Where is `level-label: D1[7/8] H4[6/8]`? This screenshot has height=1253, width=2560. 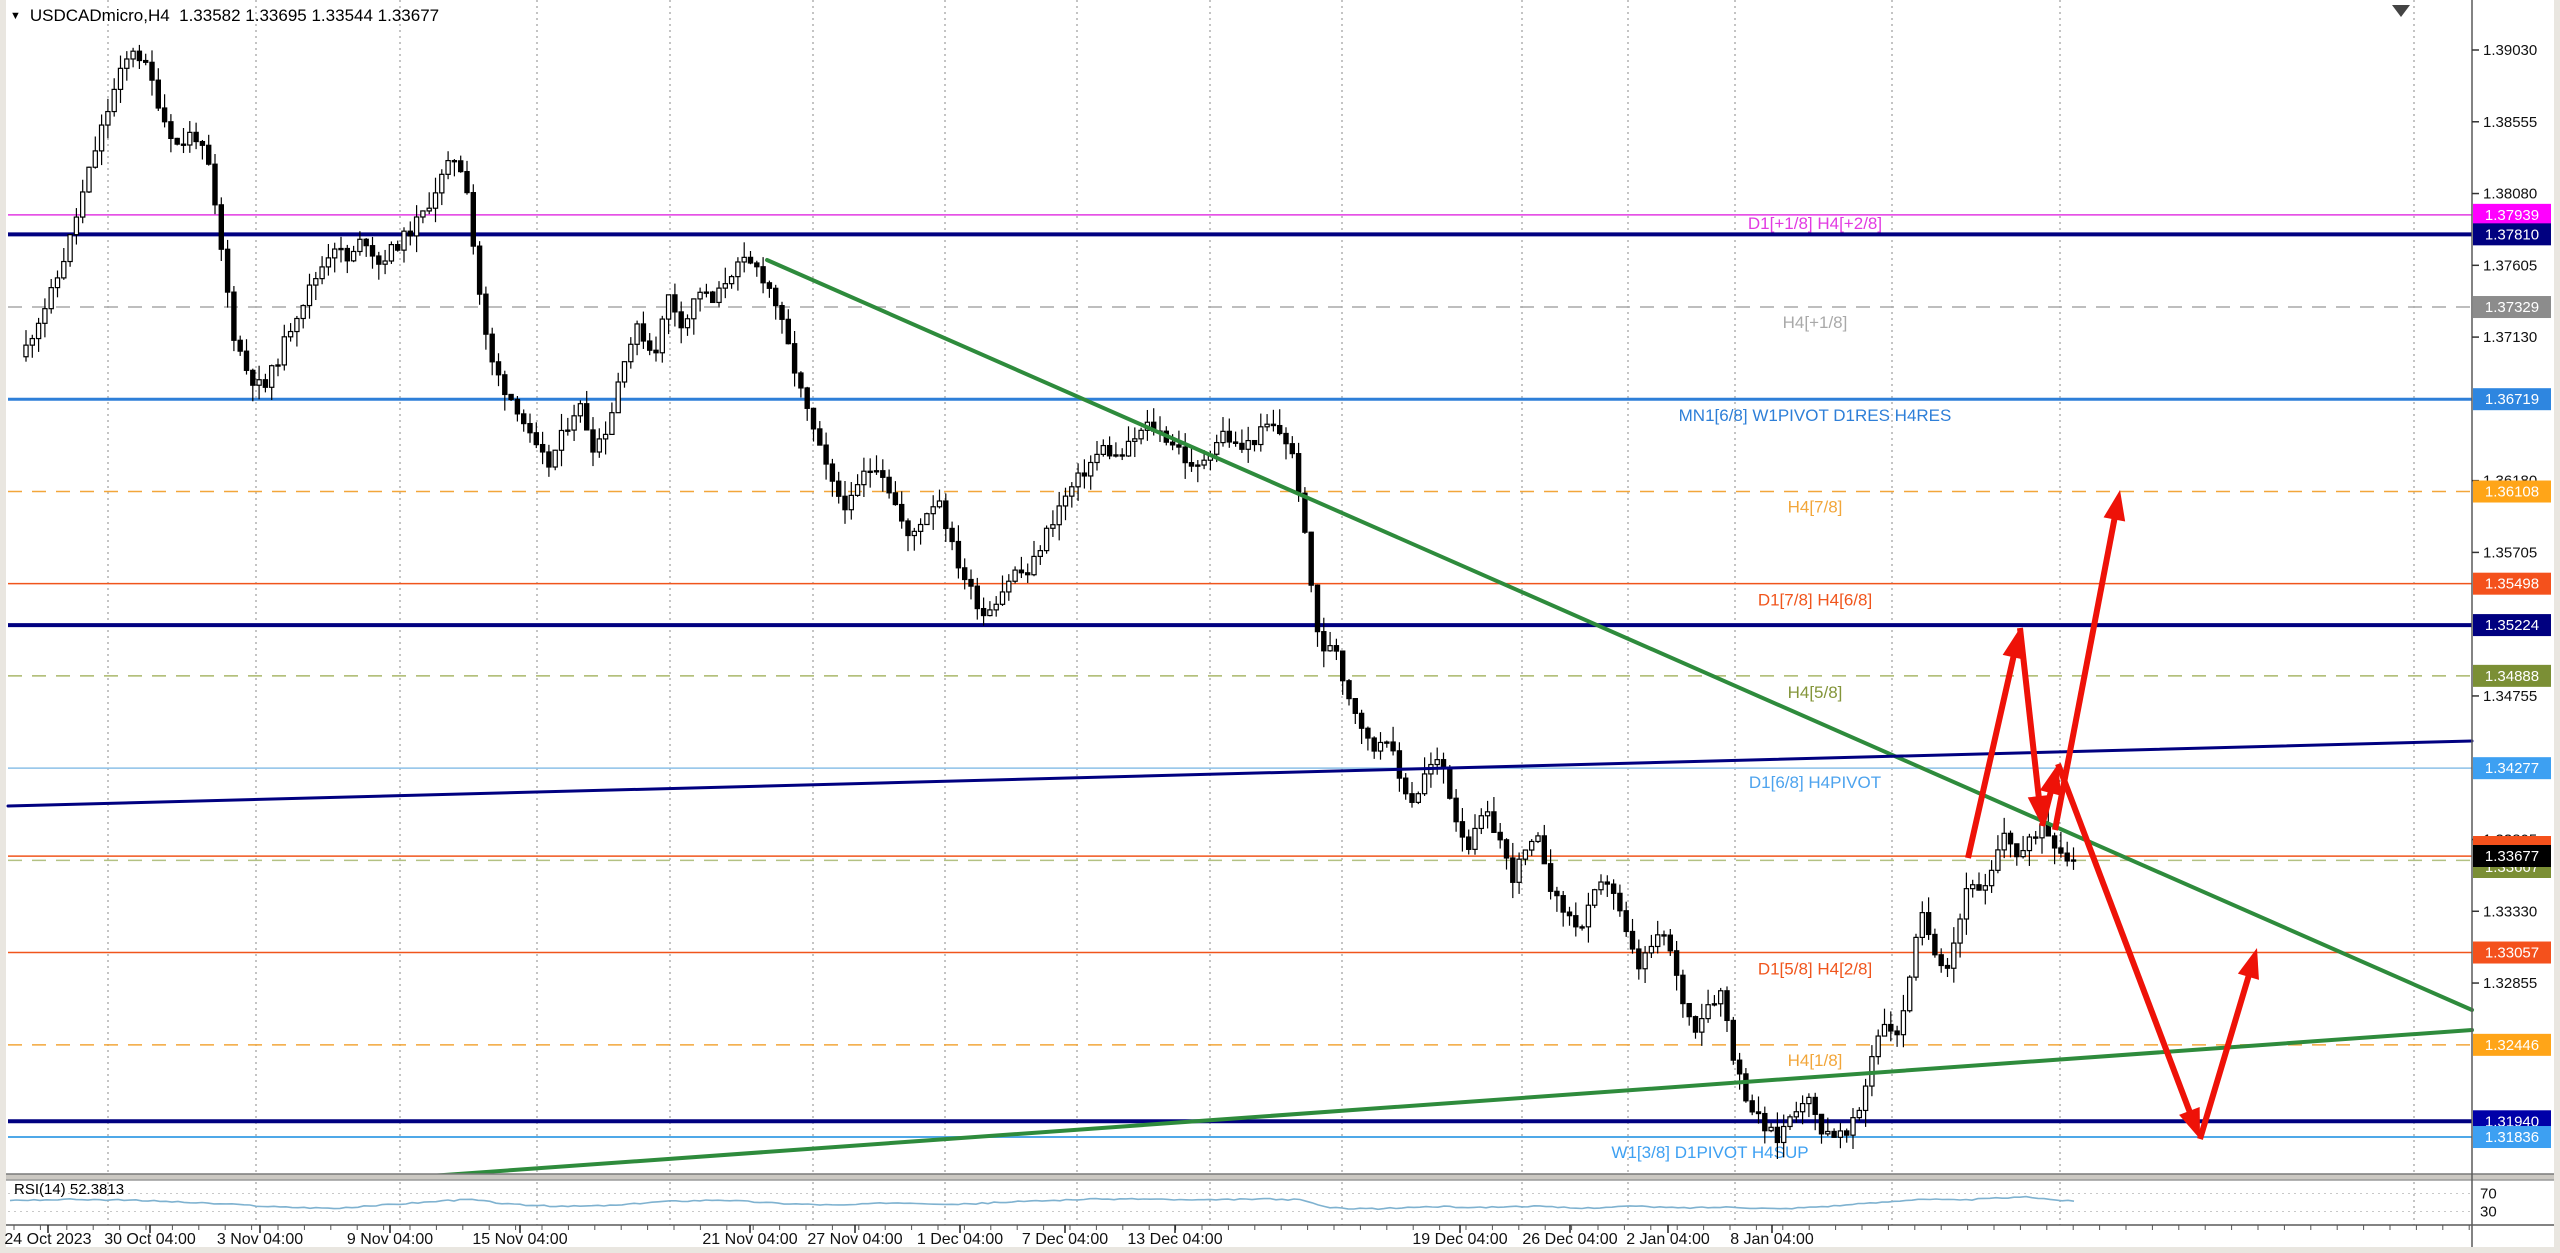
level-label: D1[7/8] H4[6/8] is located at coordinates (1815, 600).